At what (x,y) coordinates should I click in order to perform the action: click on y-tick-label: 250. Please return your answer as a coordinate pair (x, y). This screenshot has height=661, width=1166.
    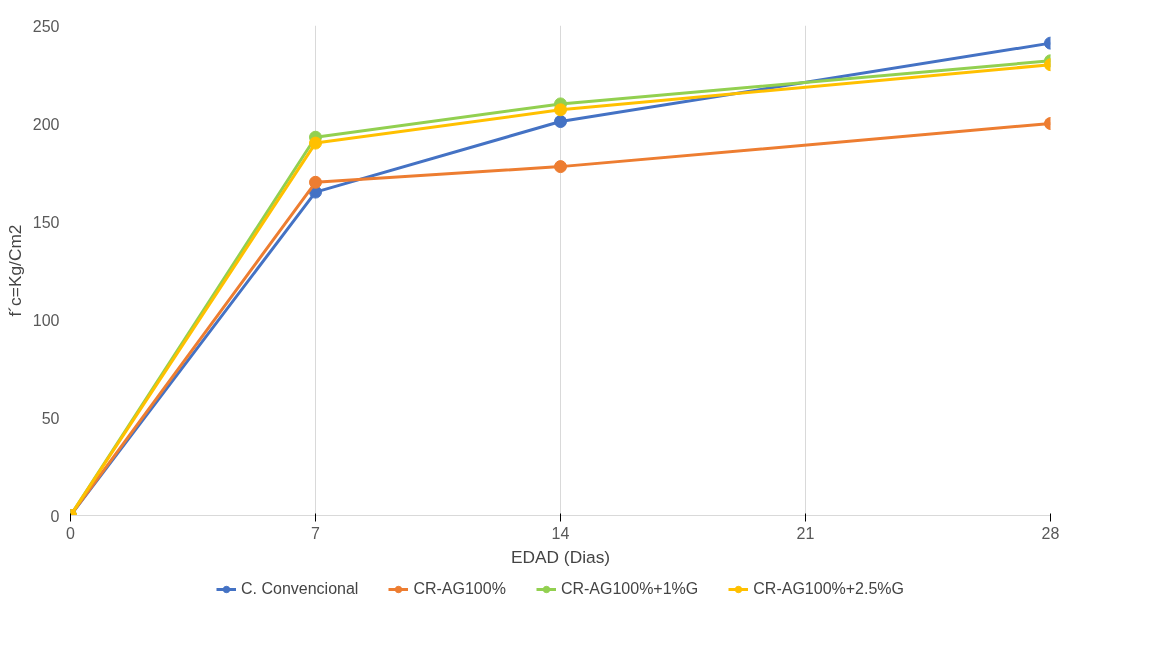
    Looking at the image, I should click on (46, 26).